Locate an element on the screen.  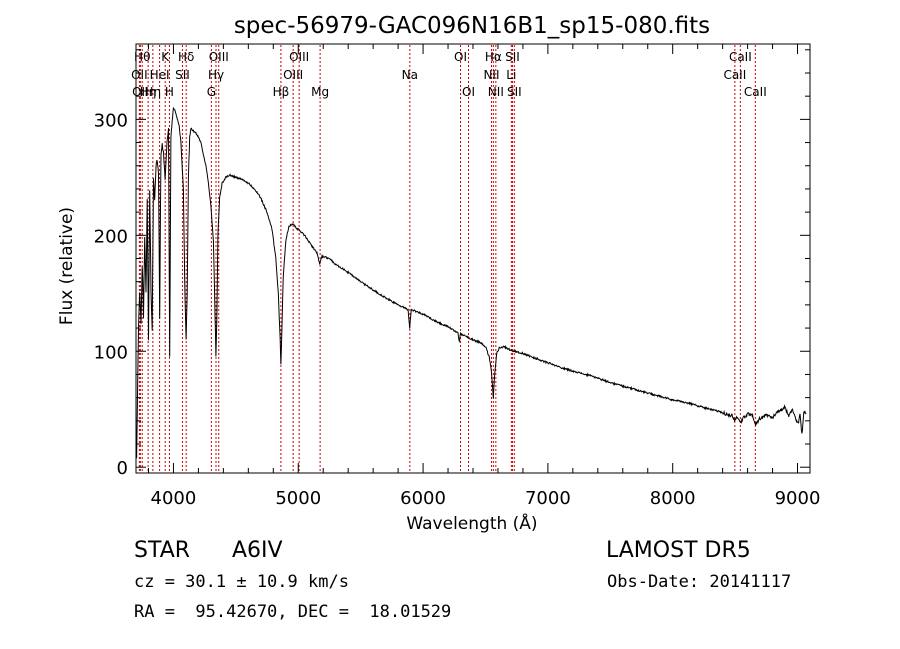
redshift-velocity: cz = 30.1 ± 10.9 km/s is located at coordinates (241, 582).